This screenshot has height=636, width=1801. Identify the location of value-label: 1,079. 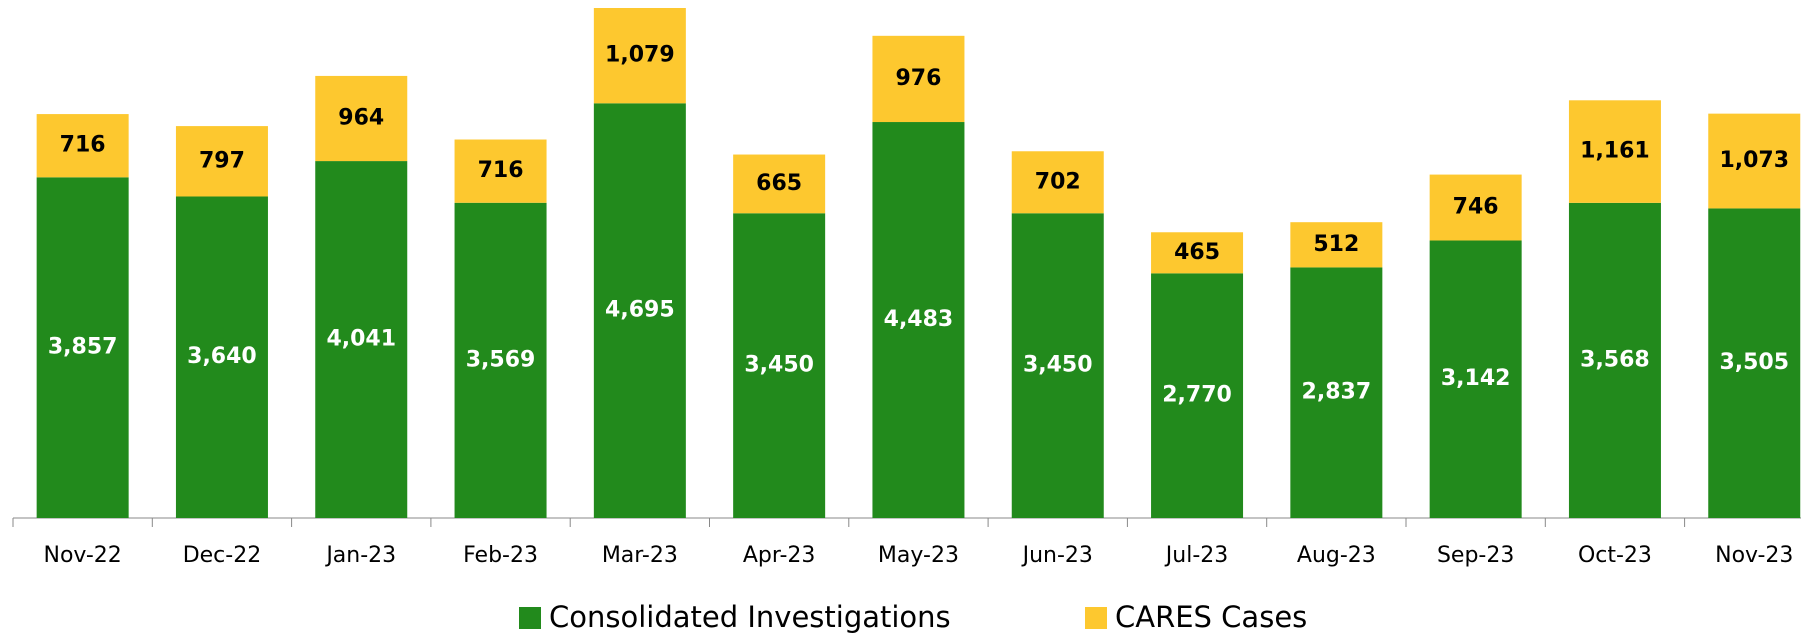
(640, 55).